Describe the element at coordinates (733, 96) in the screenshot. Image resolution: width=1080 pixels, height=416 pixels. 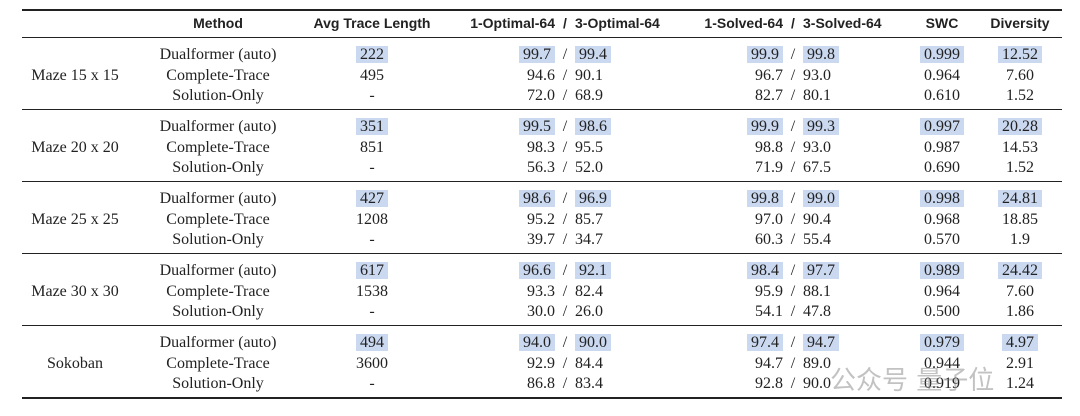
I see `solved-cell-first: 82.7` at that location.